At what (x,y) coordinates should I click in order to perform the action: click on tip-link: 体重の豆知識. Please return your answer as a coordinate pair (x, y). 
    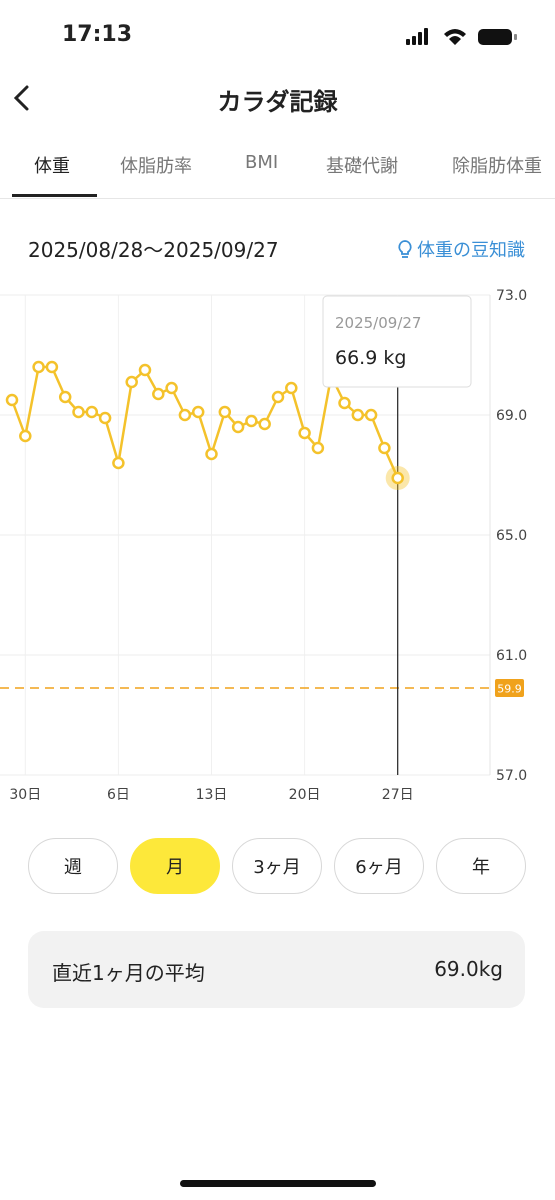
    Looking at the image, I should click on (461, 249).